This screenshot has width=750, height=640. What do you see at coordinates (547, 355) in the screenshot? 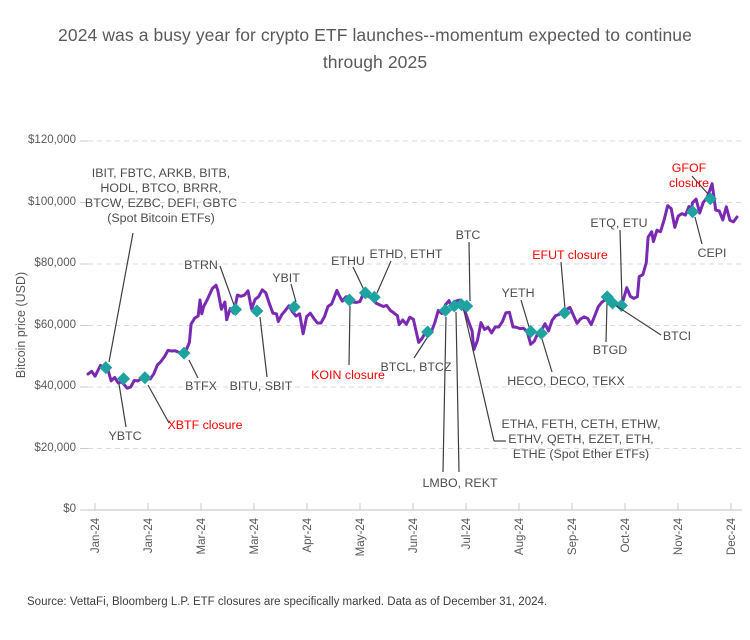
I see `leader-line-heco-deco-tekx` at bounding box center [547, 355].